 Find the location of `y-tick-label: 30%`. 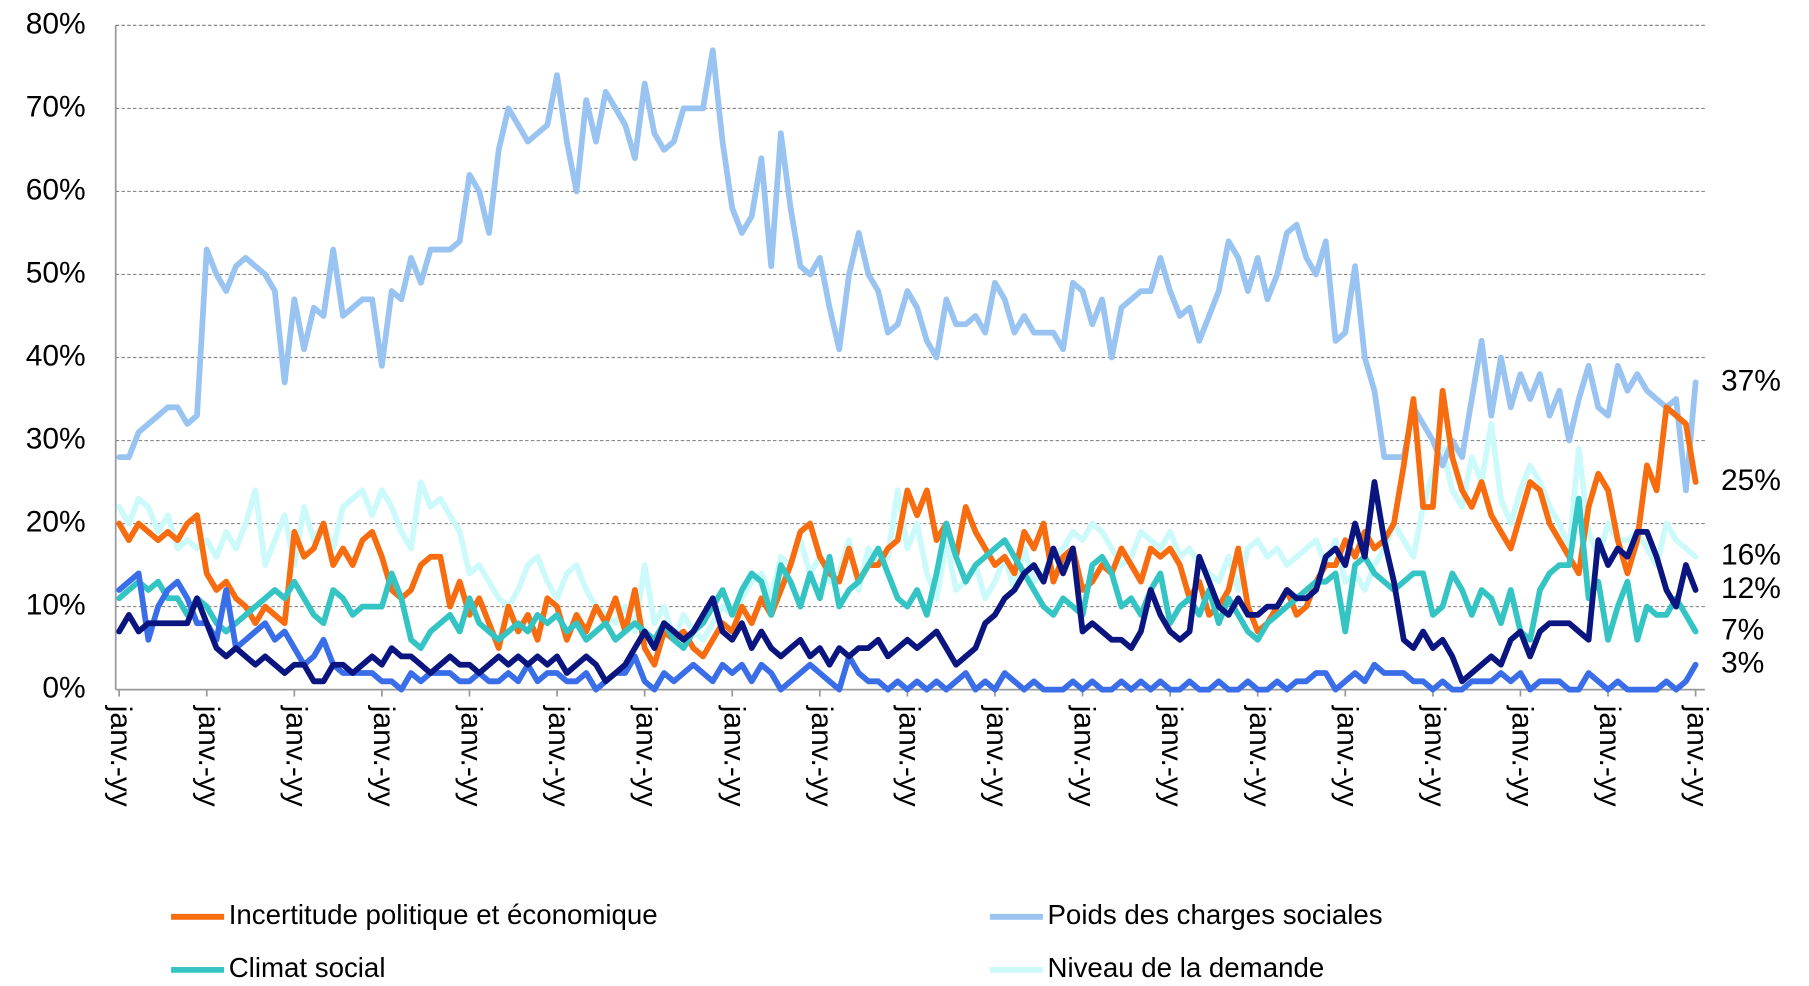

y-tick-label: 30% is located at coordinates (56, 438).